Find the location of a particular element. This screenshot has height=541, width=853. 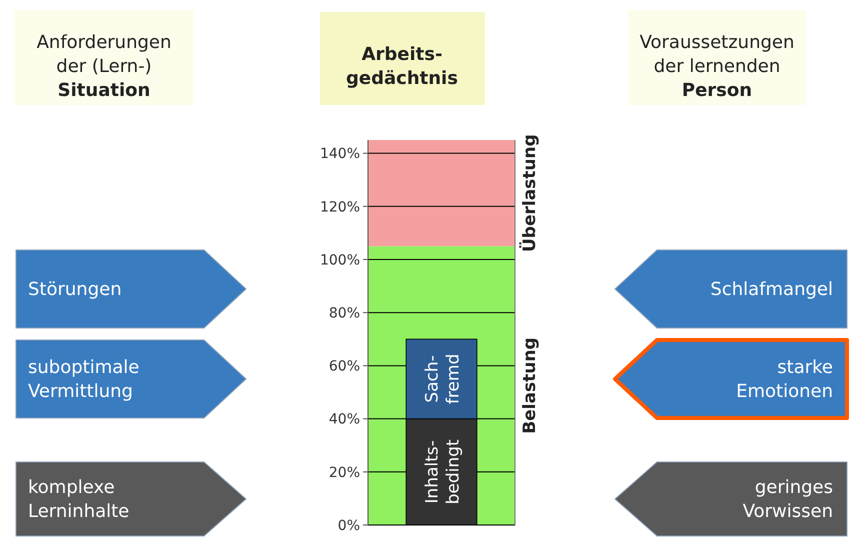

series-label: Sach- fremd is located at coordinates (443, 379).